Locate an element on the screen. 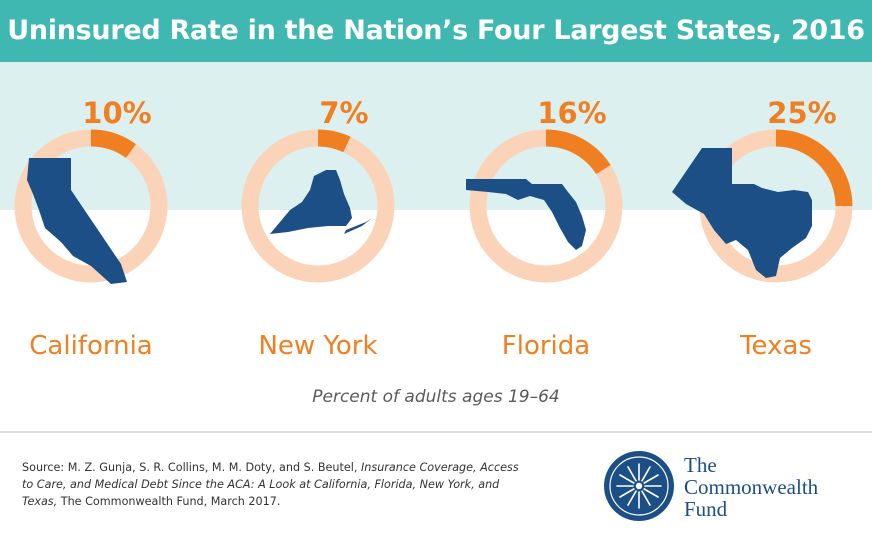  commonwealth-fund-logo-text: The Commonwealth Fund is located at coordinates (751, 487).